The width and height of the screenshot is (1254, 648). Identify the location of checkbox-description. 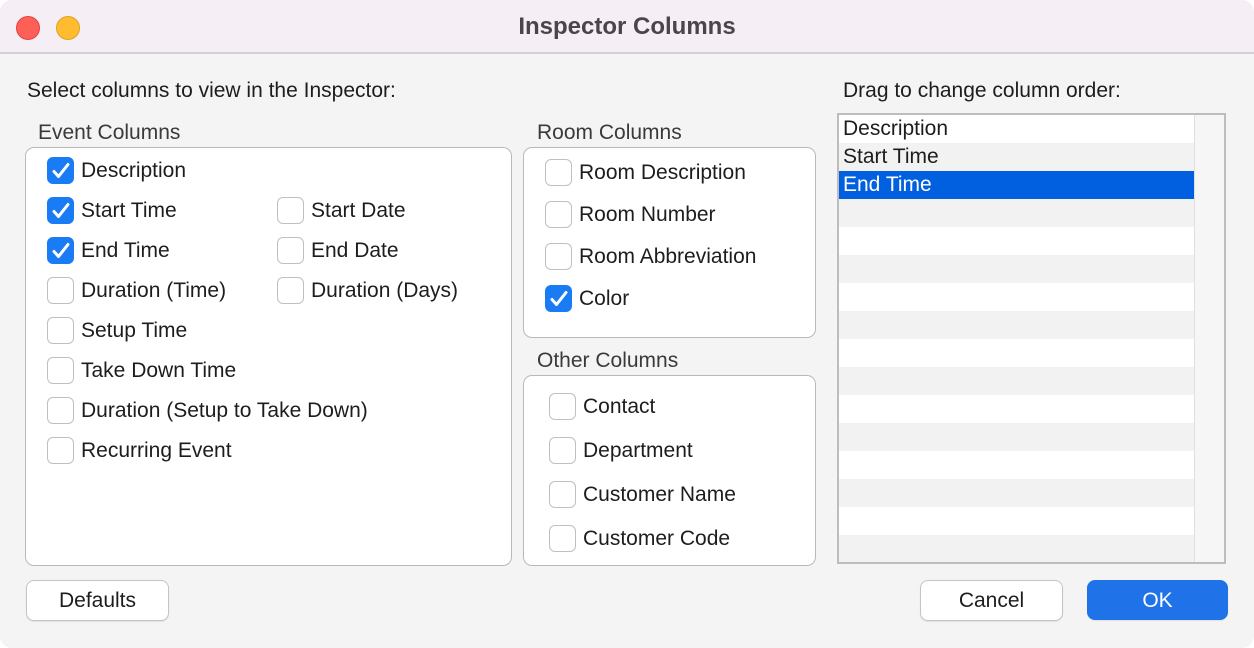
(60, 170).